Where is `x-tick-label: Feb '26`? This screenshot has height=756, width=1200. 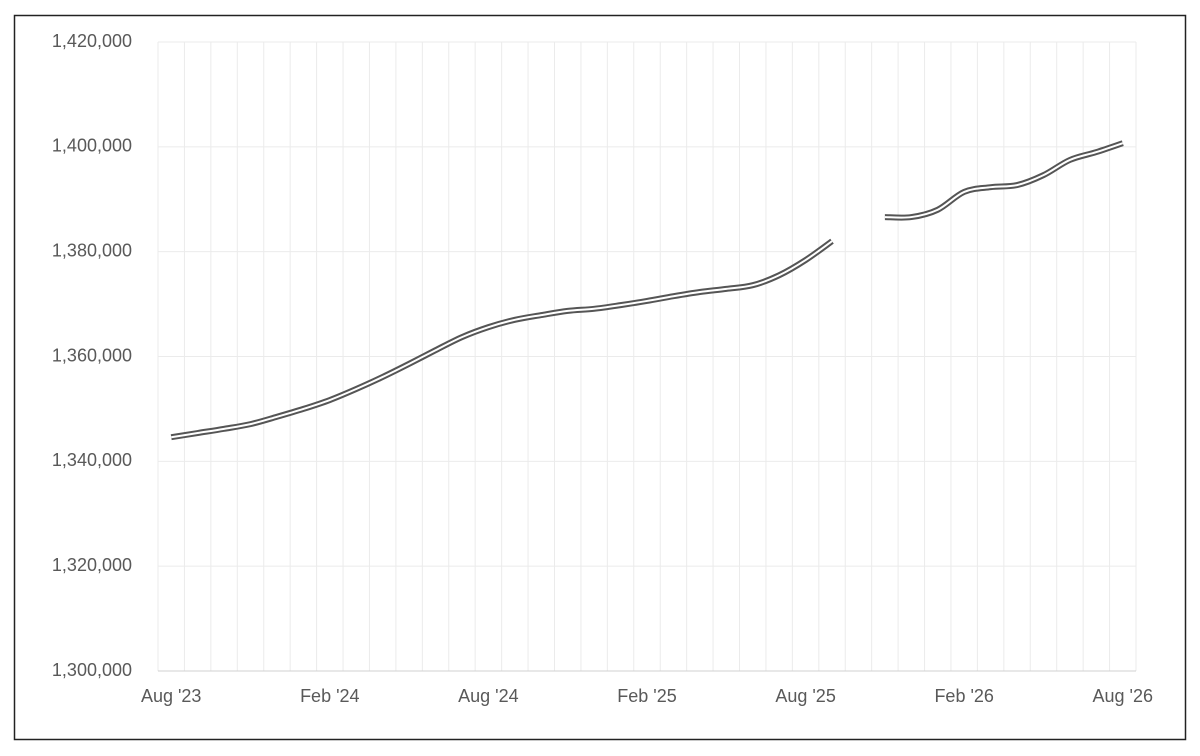 x-tick-label: Feb '26 is located at coordinates (963, 696).